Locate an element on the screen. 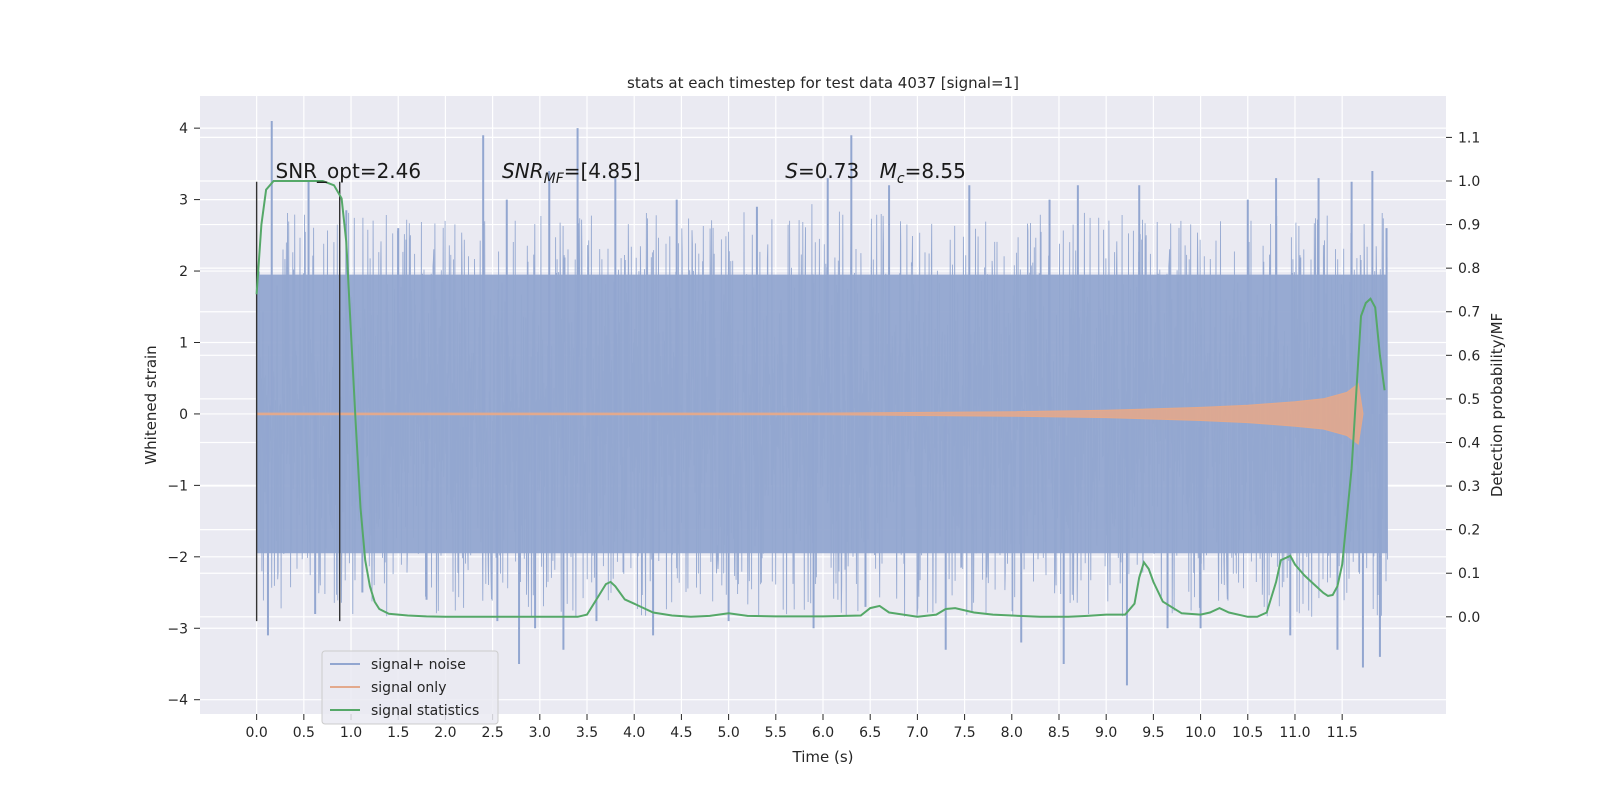 The image size is (1600, 800). y2-tick-label: 1.0 is located at coordinates (1469, 182).